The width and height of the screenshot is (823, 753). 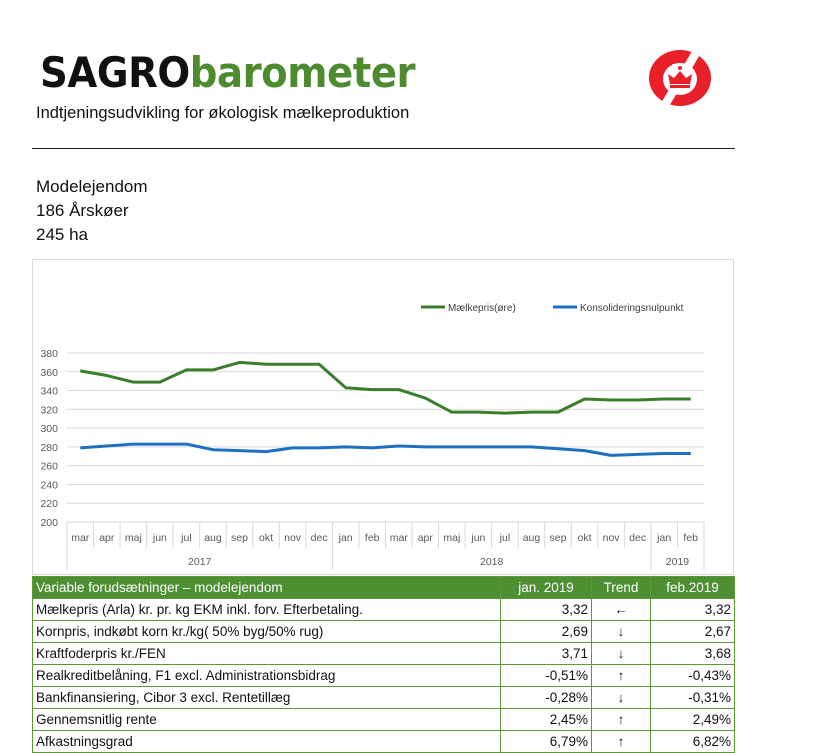 I want to click on y-tick-label: 360, so click(x=49, y=373).